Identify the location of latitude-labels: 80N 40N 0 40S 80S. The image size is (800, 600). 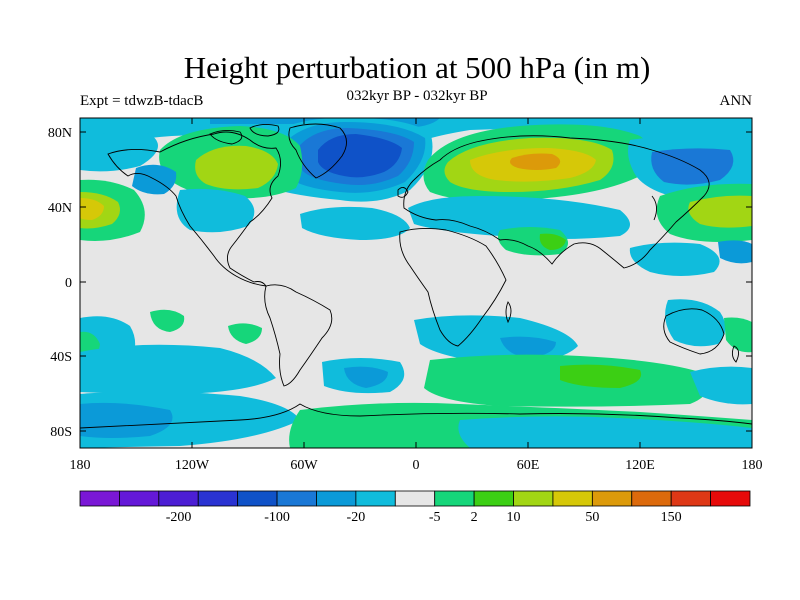
(60, 283).